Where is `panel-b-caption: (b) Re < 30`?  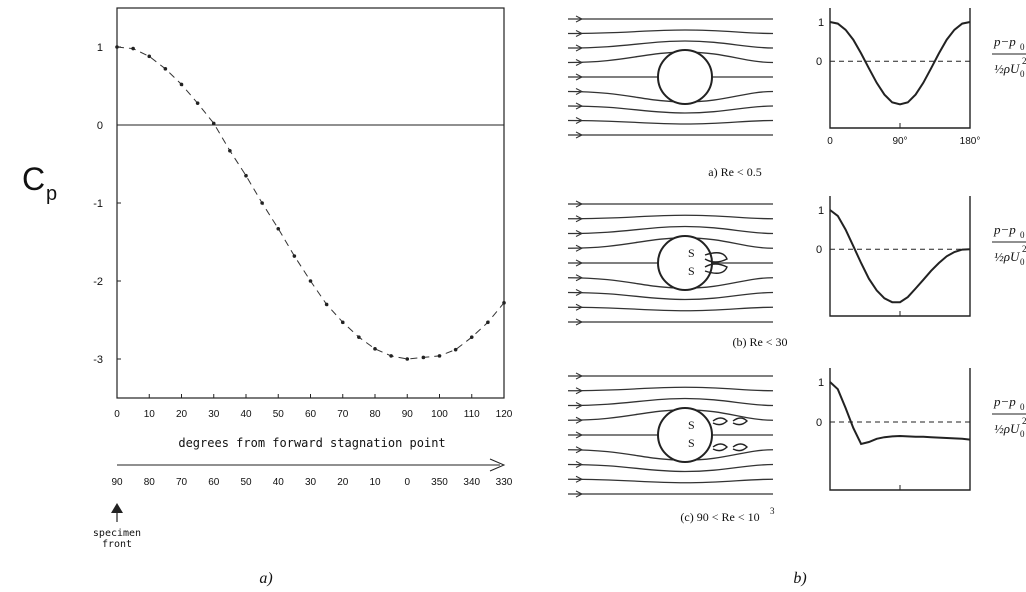
panel-b-caption: (b) Re < 30 is located at coordinates (759, 342).